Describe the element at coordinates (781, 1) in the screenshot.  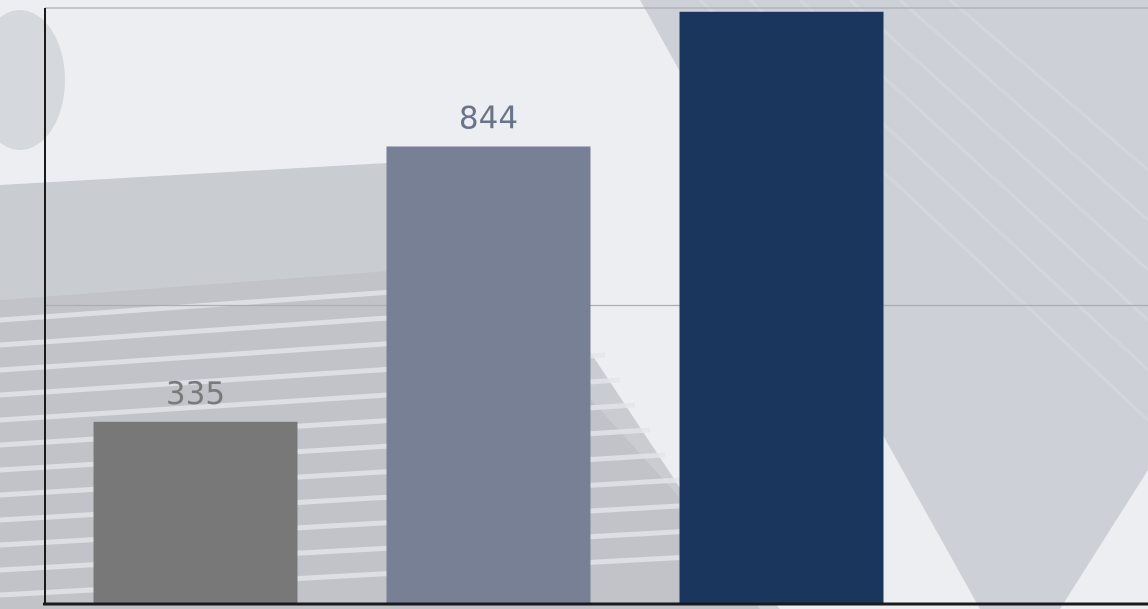
I see `bar-value-label: 1,093` at that location.